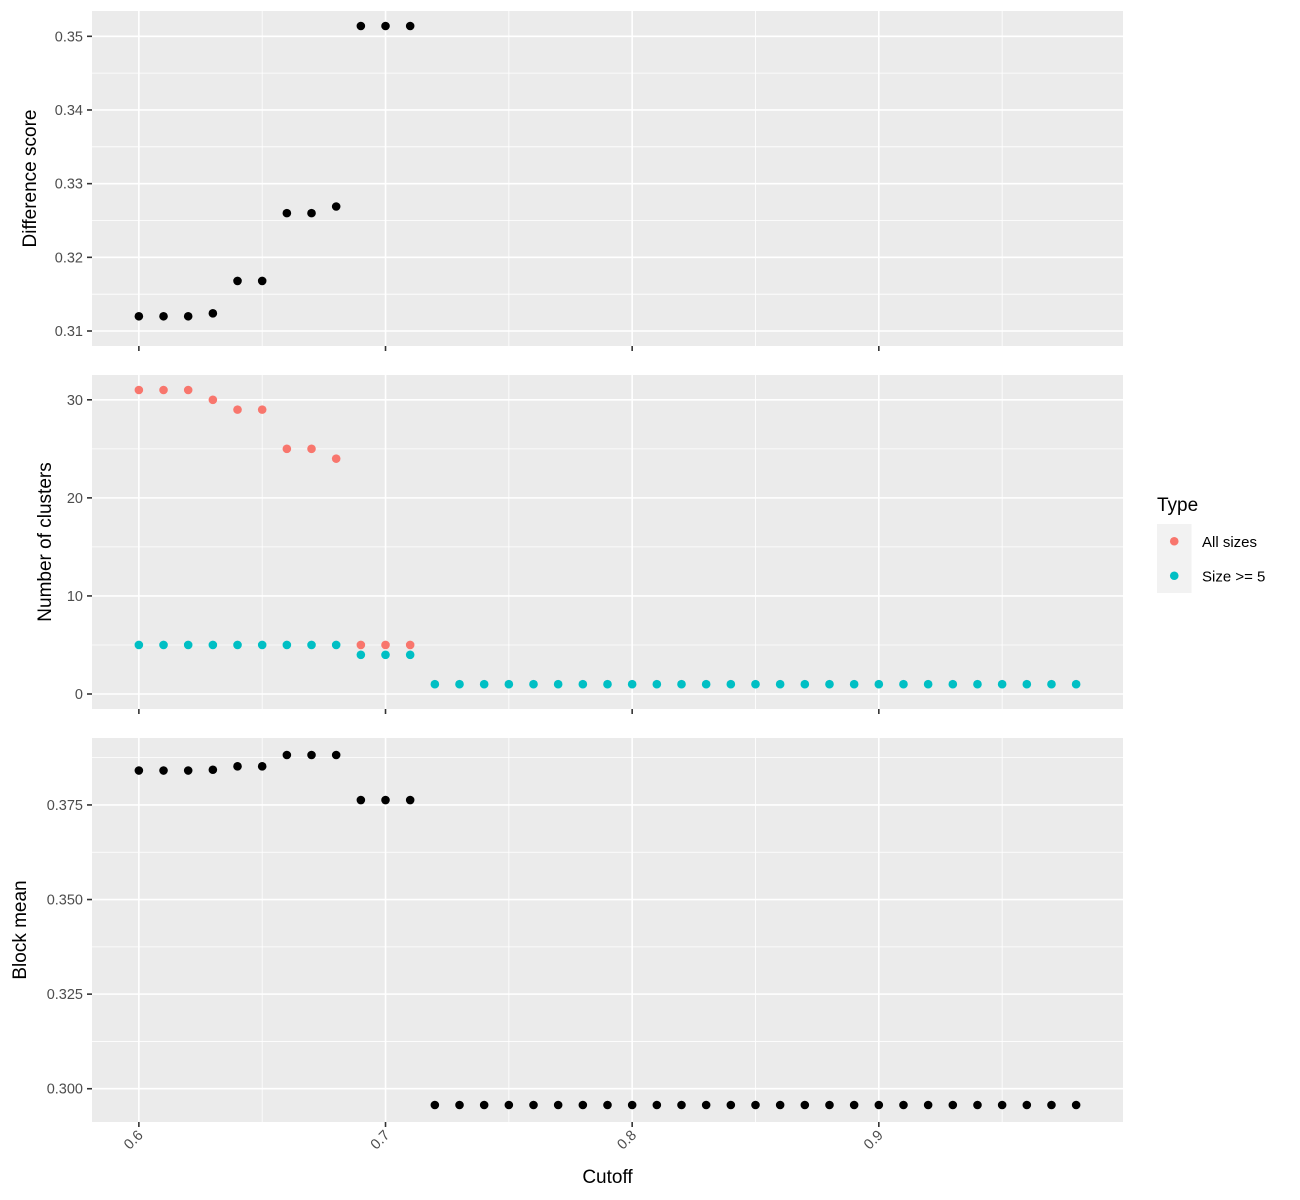 The height and width of the screenshot is (1200, 1300). I want to click on y-tick-label: 0.375, so click(65, 806).